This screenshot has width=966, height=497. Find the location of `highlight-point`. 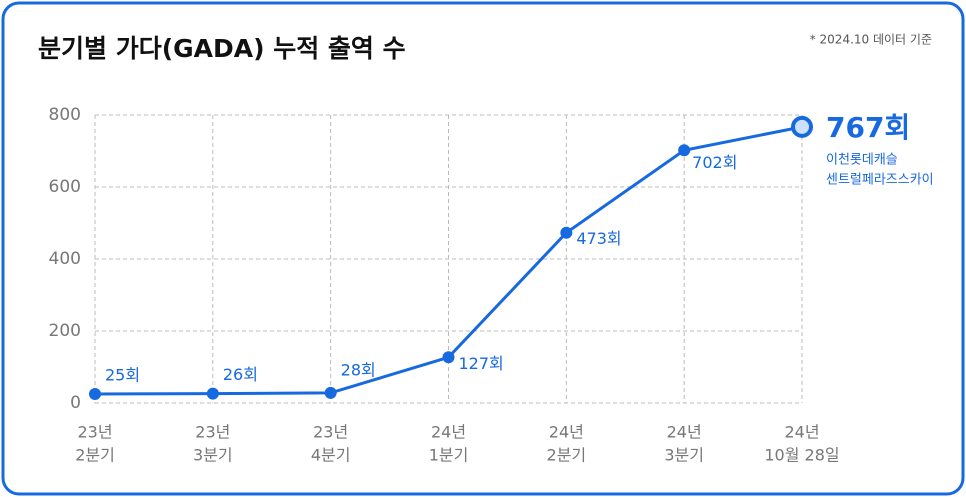

highlight-point is located at coordinates (802, 126).